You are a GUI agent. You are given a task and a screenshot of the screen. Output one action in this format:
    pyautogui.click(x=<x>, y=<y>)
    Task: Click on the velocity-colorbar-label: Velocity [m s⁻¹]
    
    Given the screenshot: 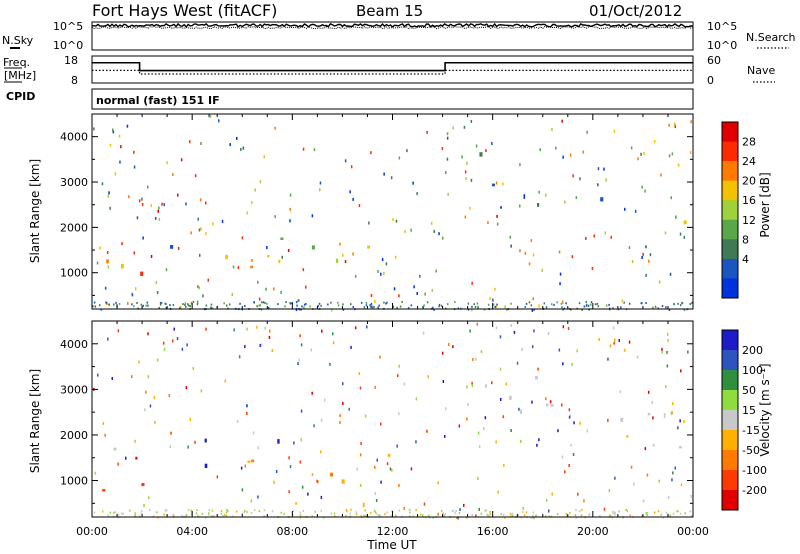 What is the action you would take?
    pyautogui.click(x=765, y=409)
    